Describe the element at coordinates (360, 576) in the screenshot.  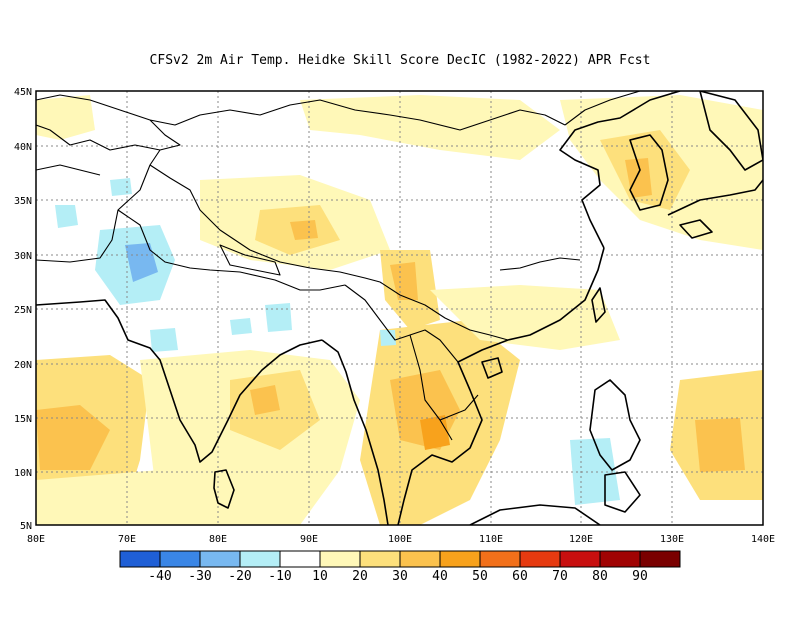
I see `colorbar-label: 20` at that location.